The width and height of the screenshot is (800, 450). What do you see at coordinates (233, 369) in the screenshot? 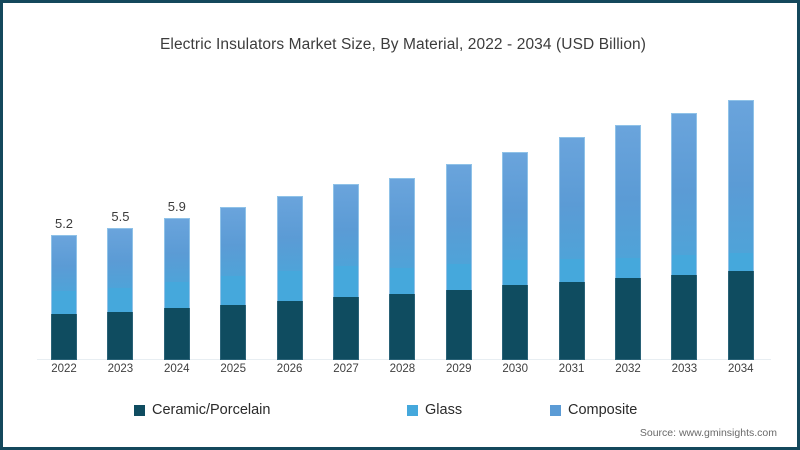
I see `x-axis-tick-label: 2025` at bounding box center [233, 369].